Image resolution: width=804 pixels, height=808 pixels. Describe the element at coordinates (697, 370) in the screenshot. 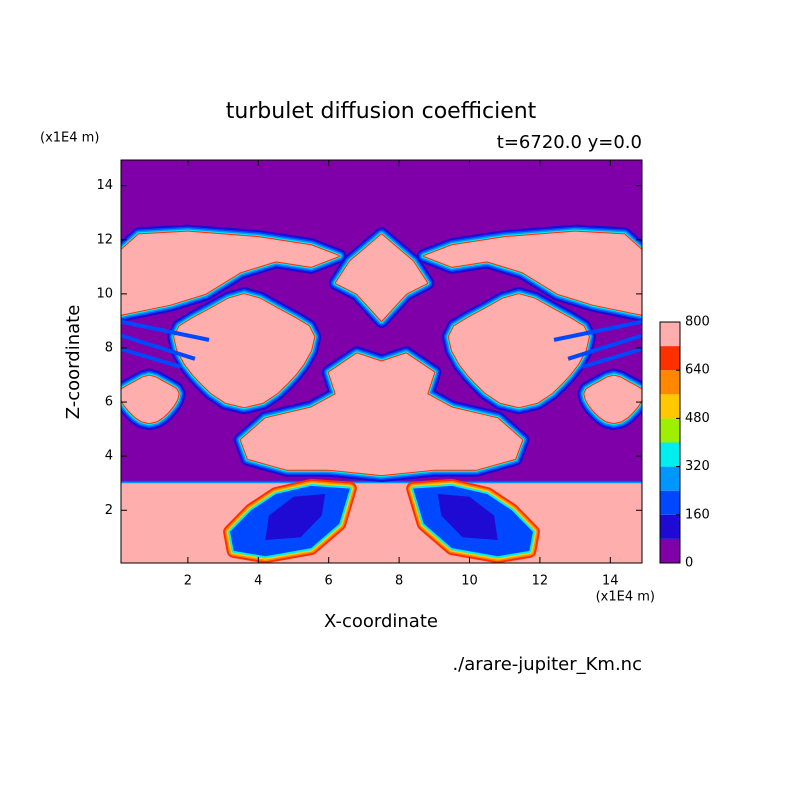

I see `colorbar-tick-label: 640` at that location.